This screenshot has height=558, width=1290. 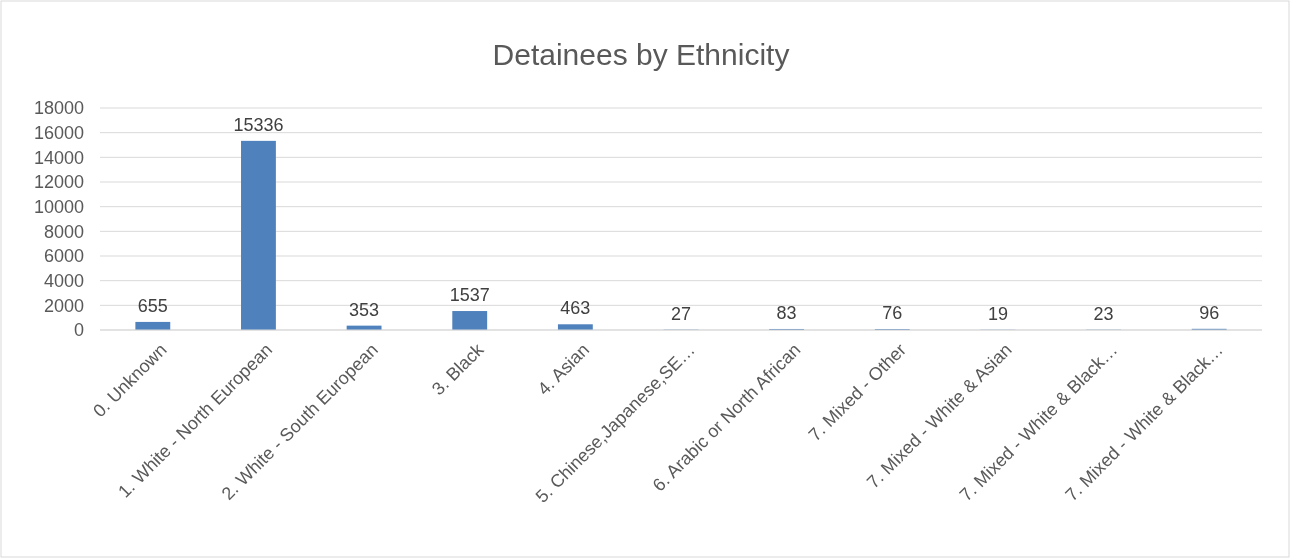 What do you see at coordinates (469, 295) in the screenshot?
I see `data-label: 1537` at bounding box center [469, 295].